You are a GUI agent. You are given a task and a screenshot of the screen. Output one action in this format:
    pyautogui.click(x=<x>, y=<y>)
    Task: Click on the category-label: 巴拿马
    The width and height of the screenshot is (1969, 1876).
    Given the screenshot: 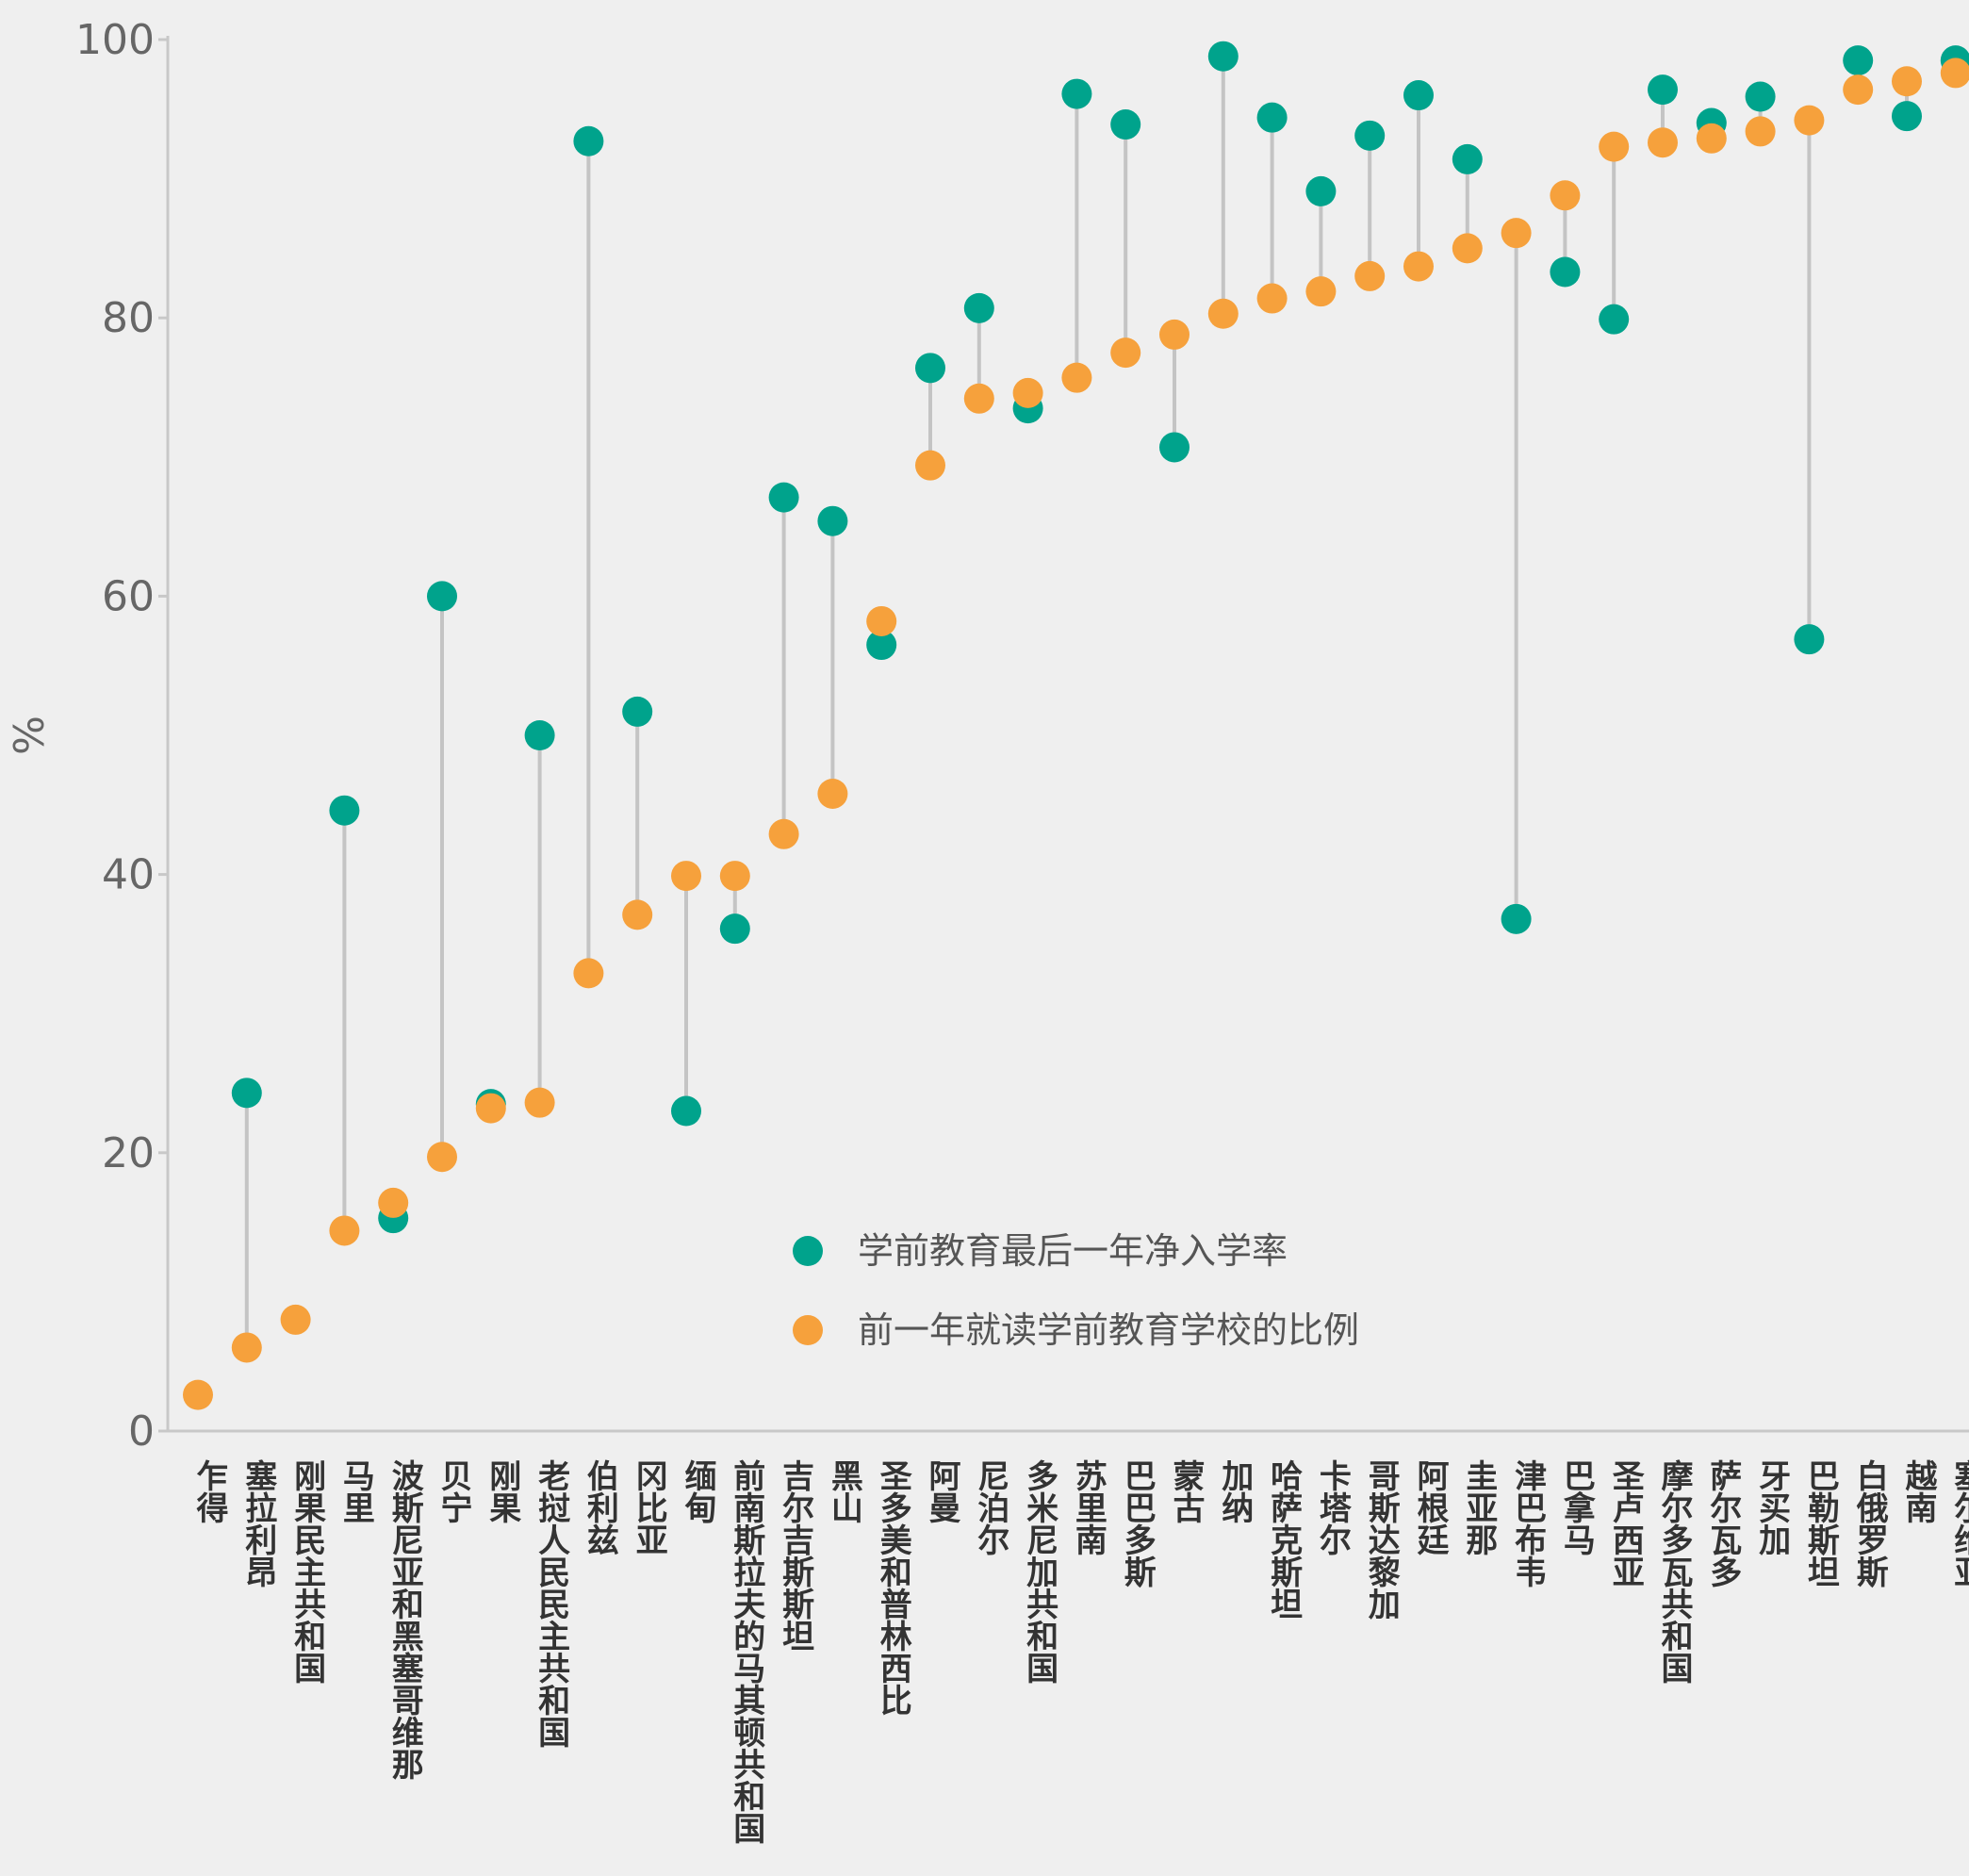 What is the action you would take?
    pyautogui.click(x=1576, y=1507)
    